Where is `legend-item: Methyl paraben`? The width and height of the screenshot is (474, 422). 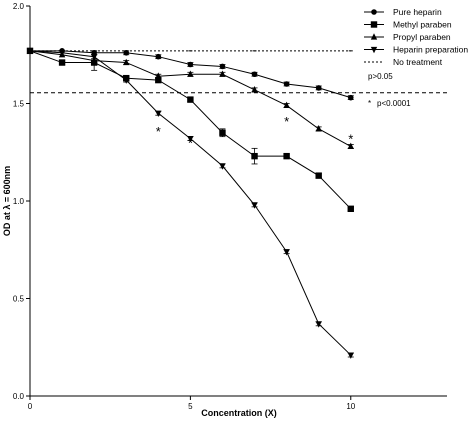
legend-item: Methyl paraben is located at coordinates (408, 25).